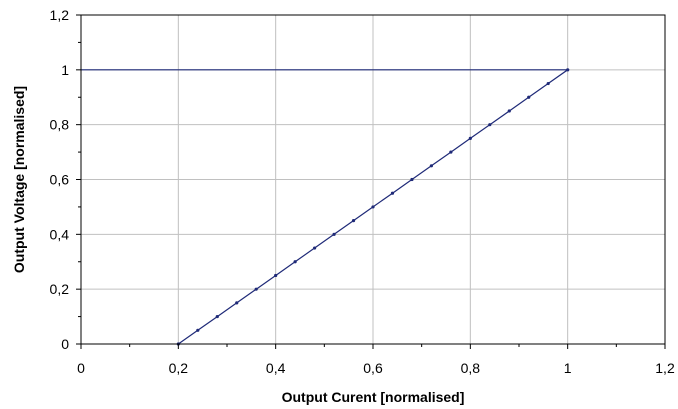 This screenshot has height=409, width=678. Describe the element at coordinates (65, 70) in the screenshot. I see `y-tick-label: 1` at that location.